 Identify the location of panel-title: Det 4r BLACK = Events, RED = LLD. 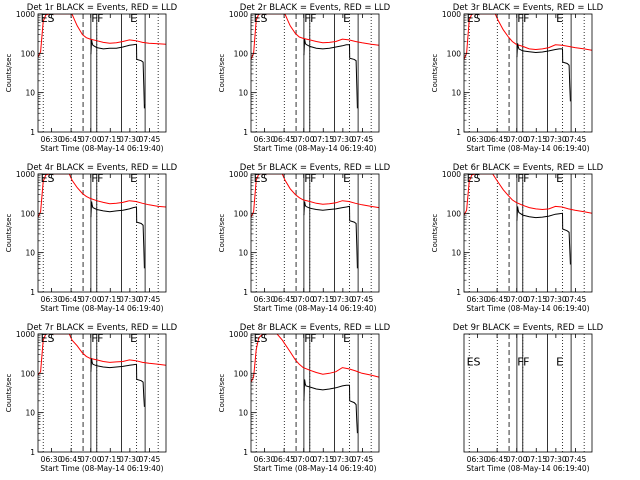
(102, 168).